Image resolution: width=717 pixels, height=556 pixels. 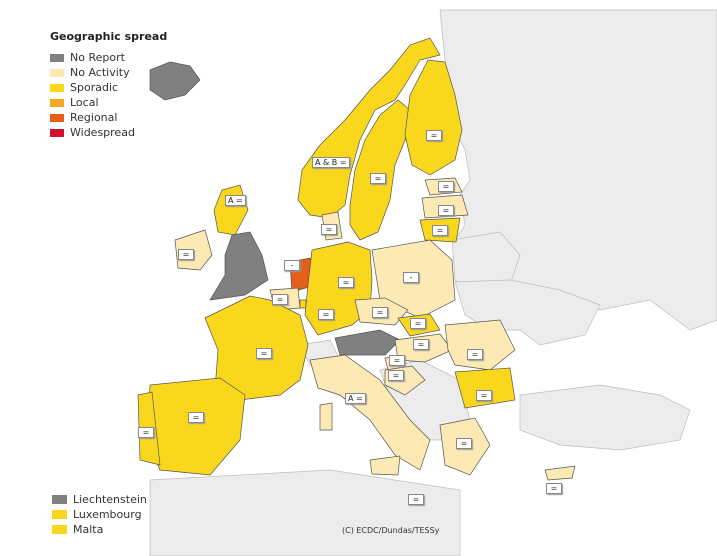 I want to click on legend-item: No Report, so click(x=108, y=57).